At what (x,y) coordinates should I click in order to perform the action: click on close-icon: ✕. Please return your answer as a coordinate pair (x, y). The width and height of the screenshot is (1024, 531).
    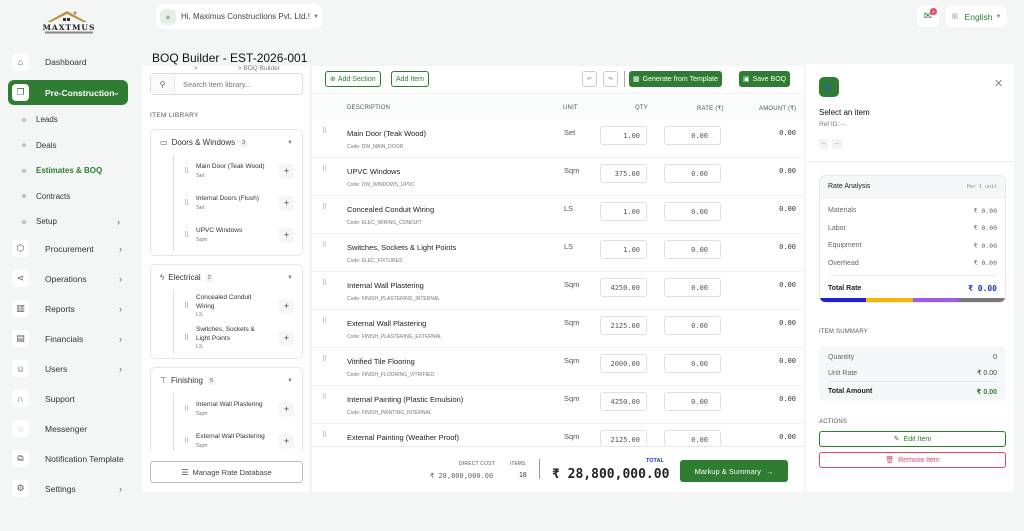
    Looking at the image, I should click on (999, 84).